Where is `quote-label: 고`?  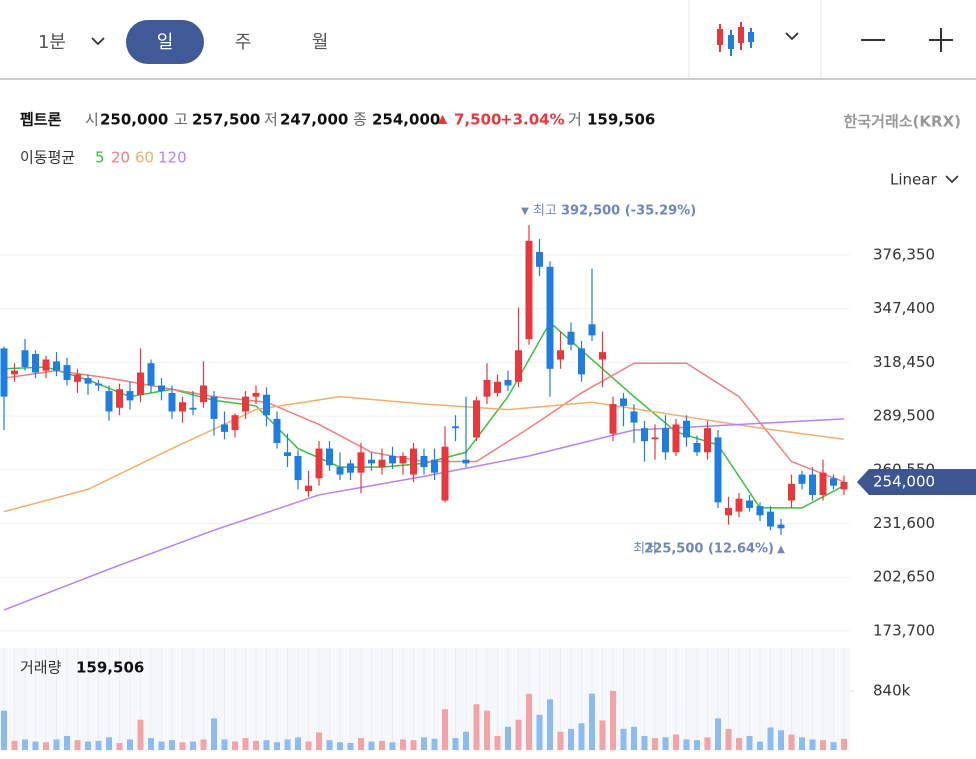 quote-label: 고 is located at coordinates (181, 120).